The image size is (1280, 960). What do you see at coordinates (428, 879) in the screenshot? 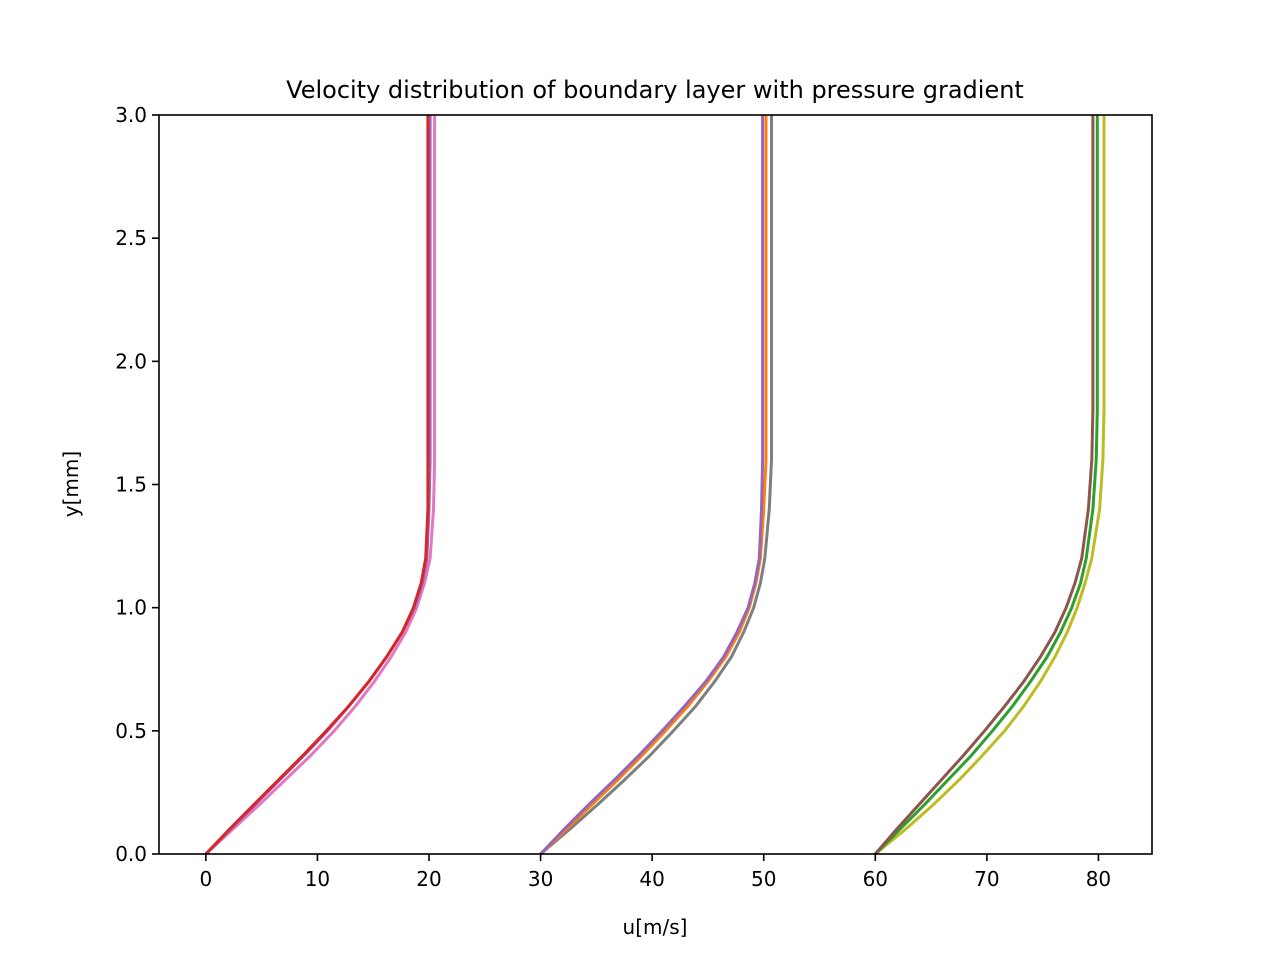
I see `x-tick-label: 20` at bounding box center [428, 879].